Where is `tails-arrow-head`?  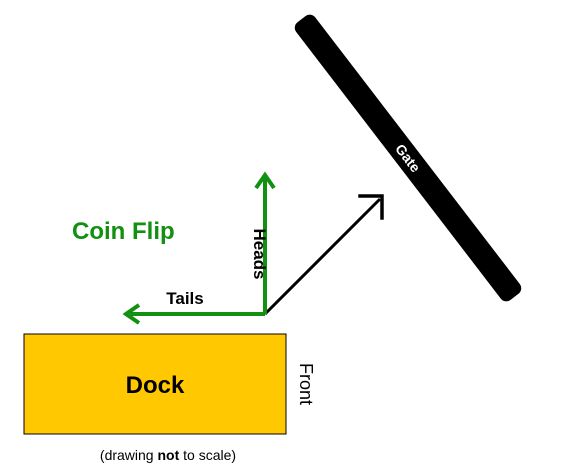 tails-arrow-head is located at coordinates (131, 314).